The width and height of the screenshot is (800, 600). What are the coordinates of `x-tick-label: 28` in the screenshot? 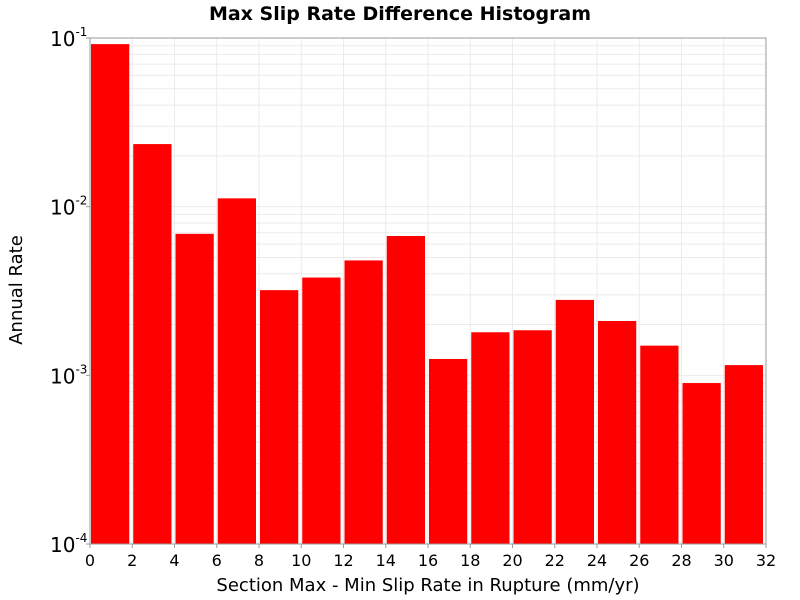 It's located at (681, 560).